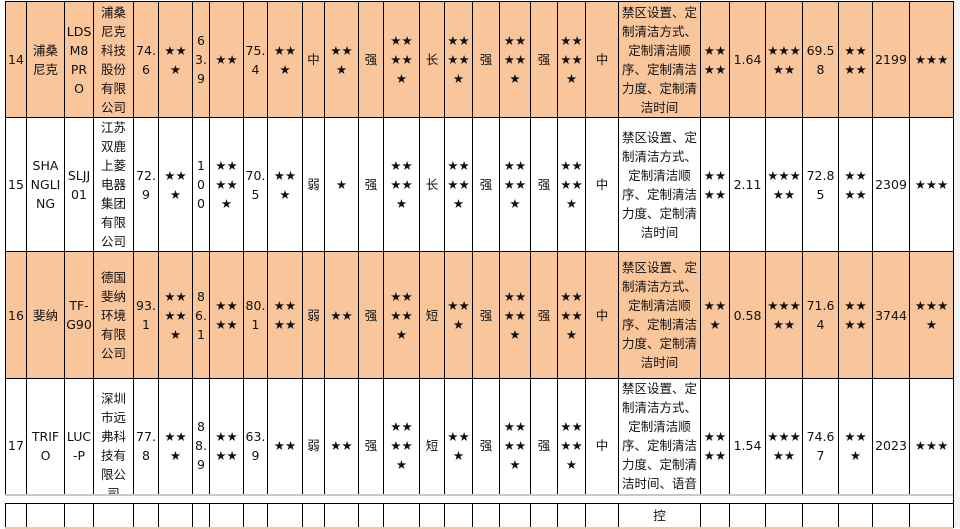 Image resolution: width=960 pixels, height=529 pixels. I want to click on cell-company: 深圳市远弗科技有限公司, so click(113, 445).